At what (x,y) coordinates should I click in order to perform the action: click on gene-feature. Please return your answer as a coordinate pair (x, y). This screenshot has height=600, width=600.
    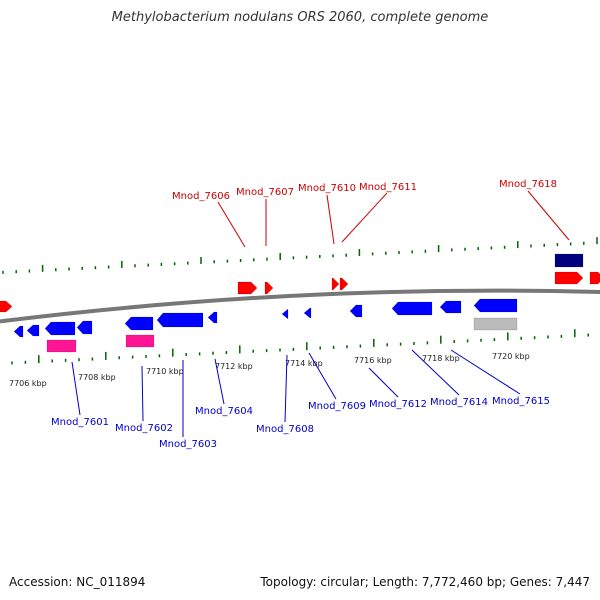
    Looking at the image, I should click on (569, 260).